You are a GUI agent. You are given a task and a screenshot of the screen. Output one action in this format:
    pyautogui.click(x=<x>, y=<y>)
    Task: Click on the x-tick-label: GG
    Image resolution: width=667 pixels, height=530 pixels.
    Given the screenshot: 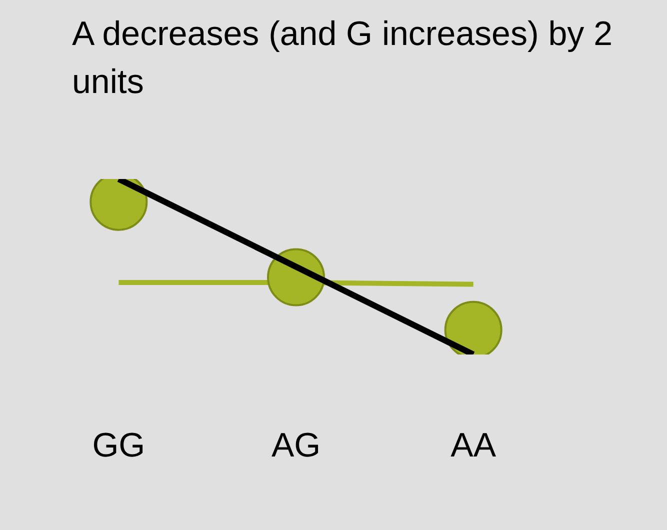 What is the action you would take?
    pyautogui.click(x=119, y=445)
    